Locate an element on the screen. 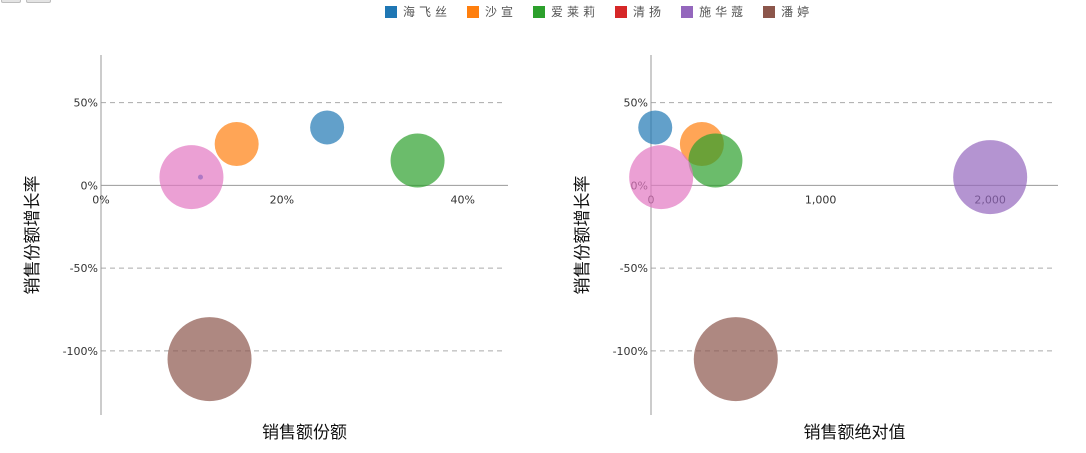 This screenshot has height=453, width=1086. legend-label: 沙宣 is located at coordinates (501, 12).